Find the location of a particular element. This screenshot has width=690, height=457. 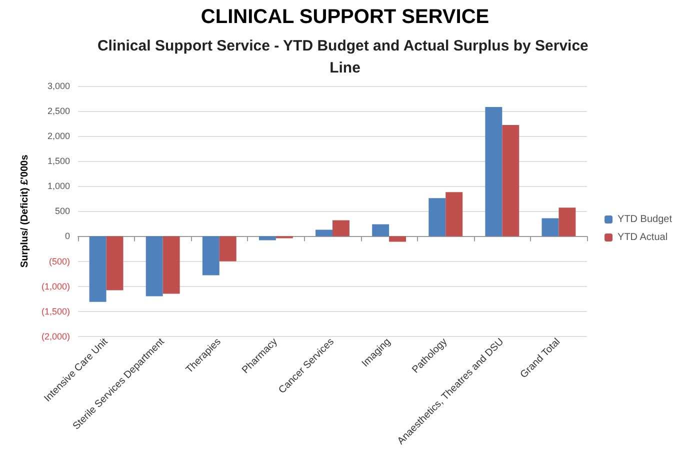

text: 2,000 is located at coordinates (58, 136).